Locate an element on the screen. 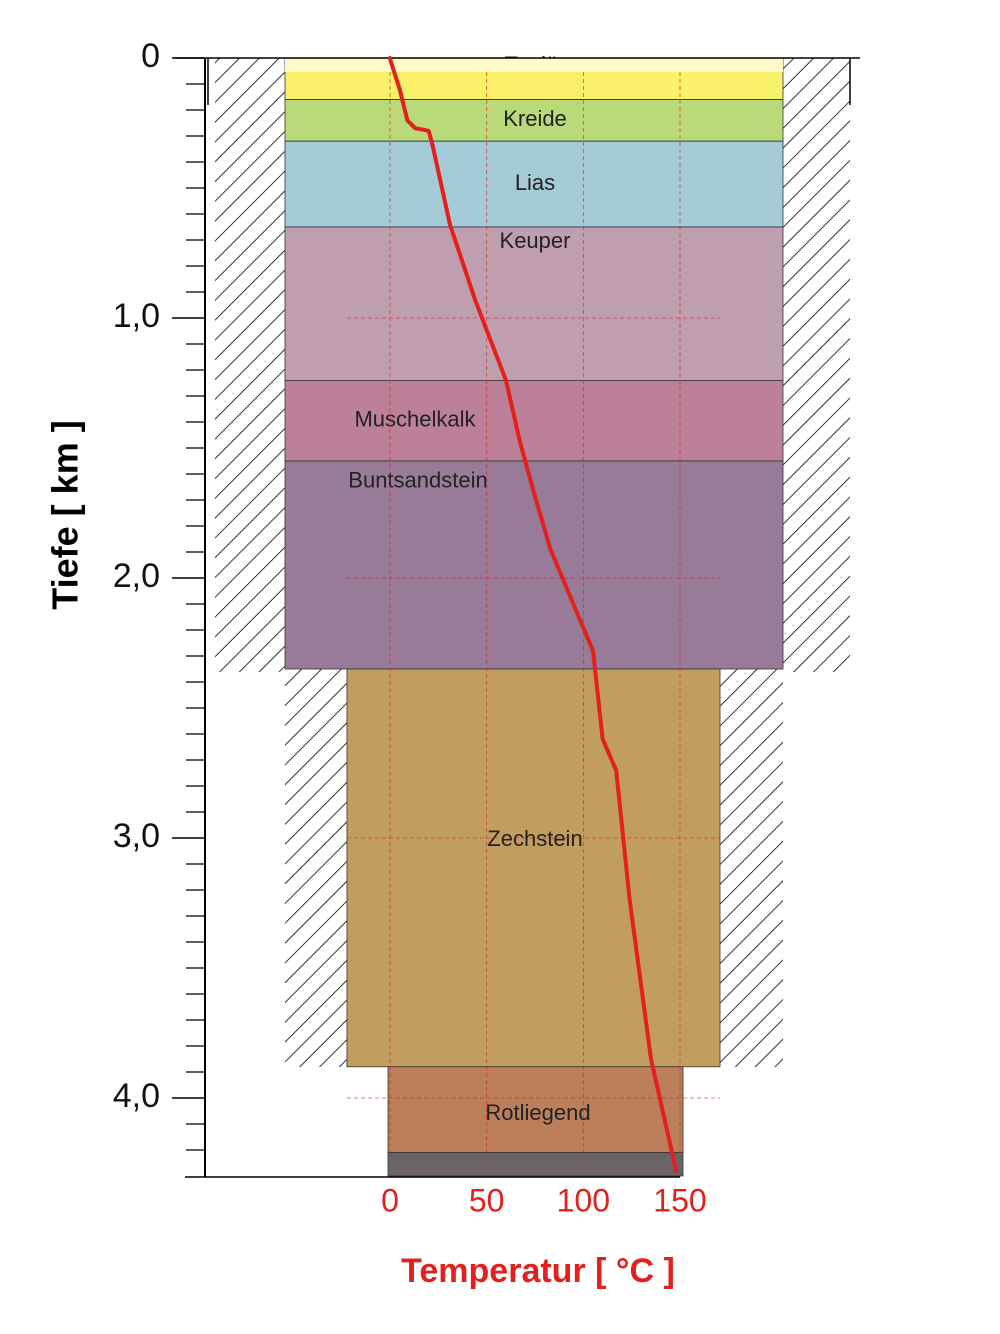 This screenshot has width=1000, height=1334. y-tick-label: 0 is located at coordinates (150, 56).